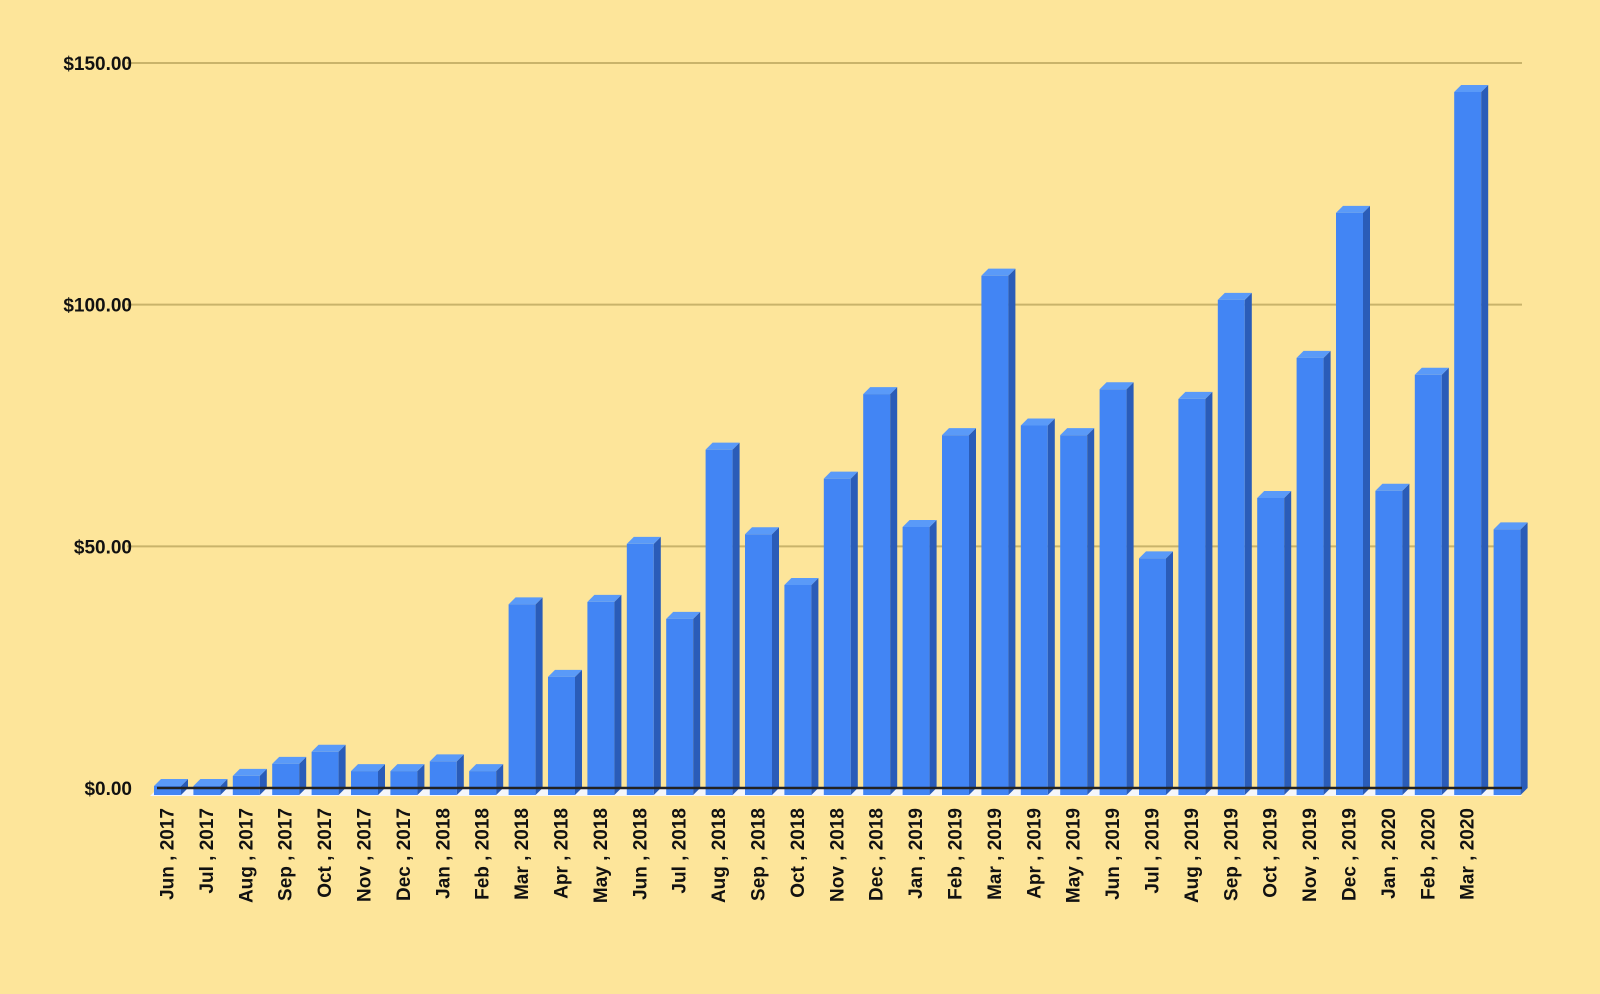 This screenshot has width=1600, height=994. What do you see at coordinates (97, 306) in the screenshot?
I see `y-tick-label: $100.00` at bounding box center [97, 306].